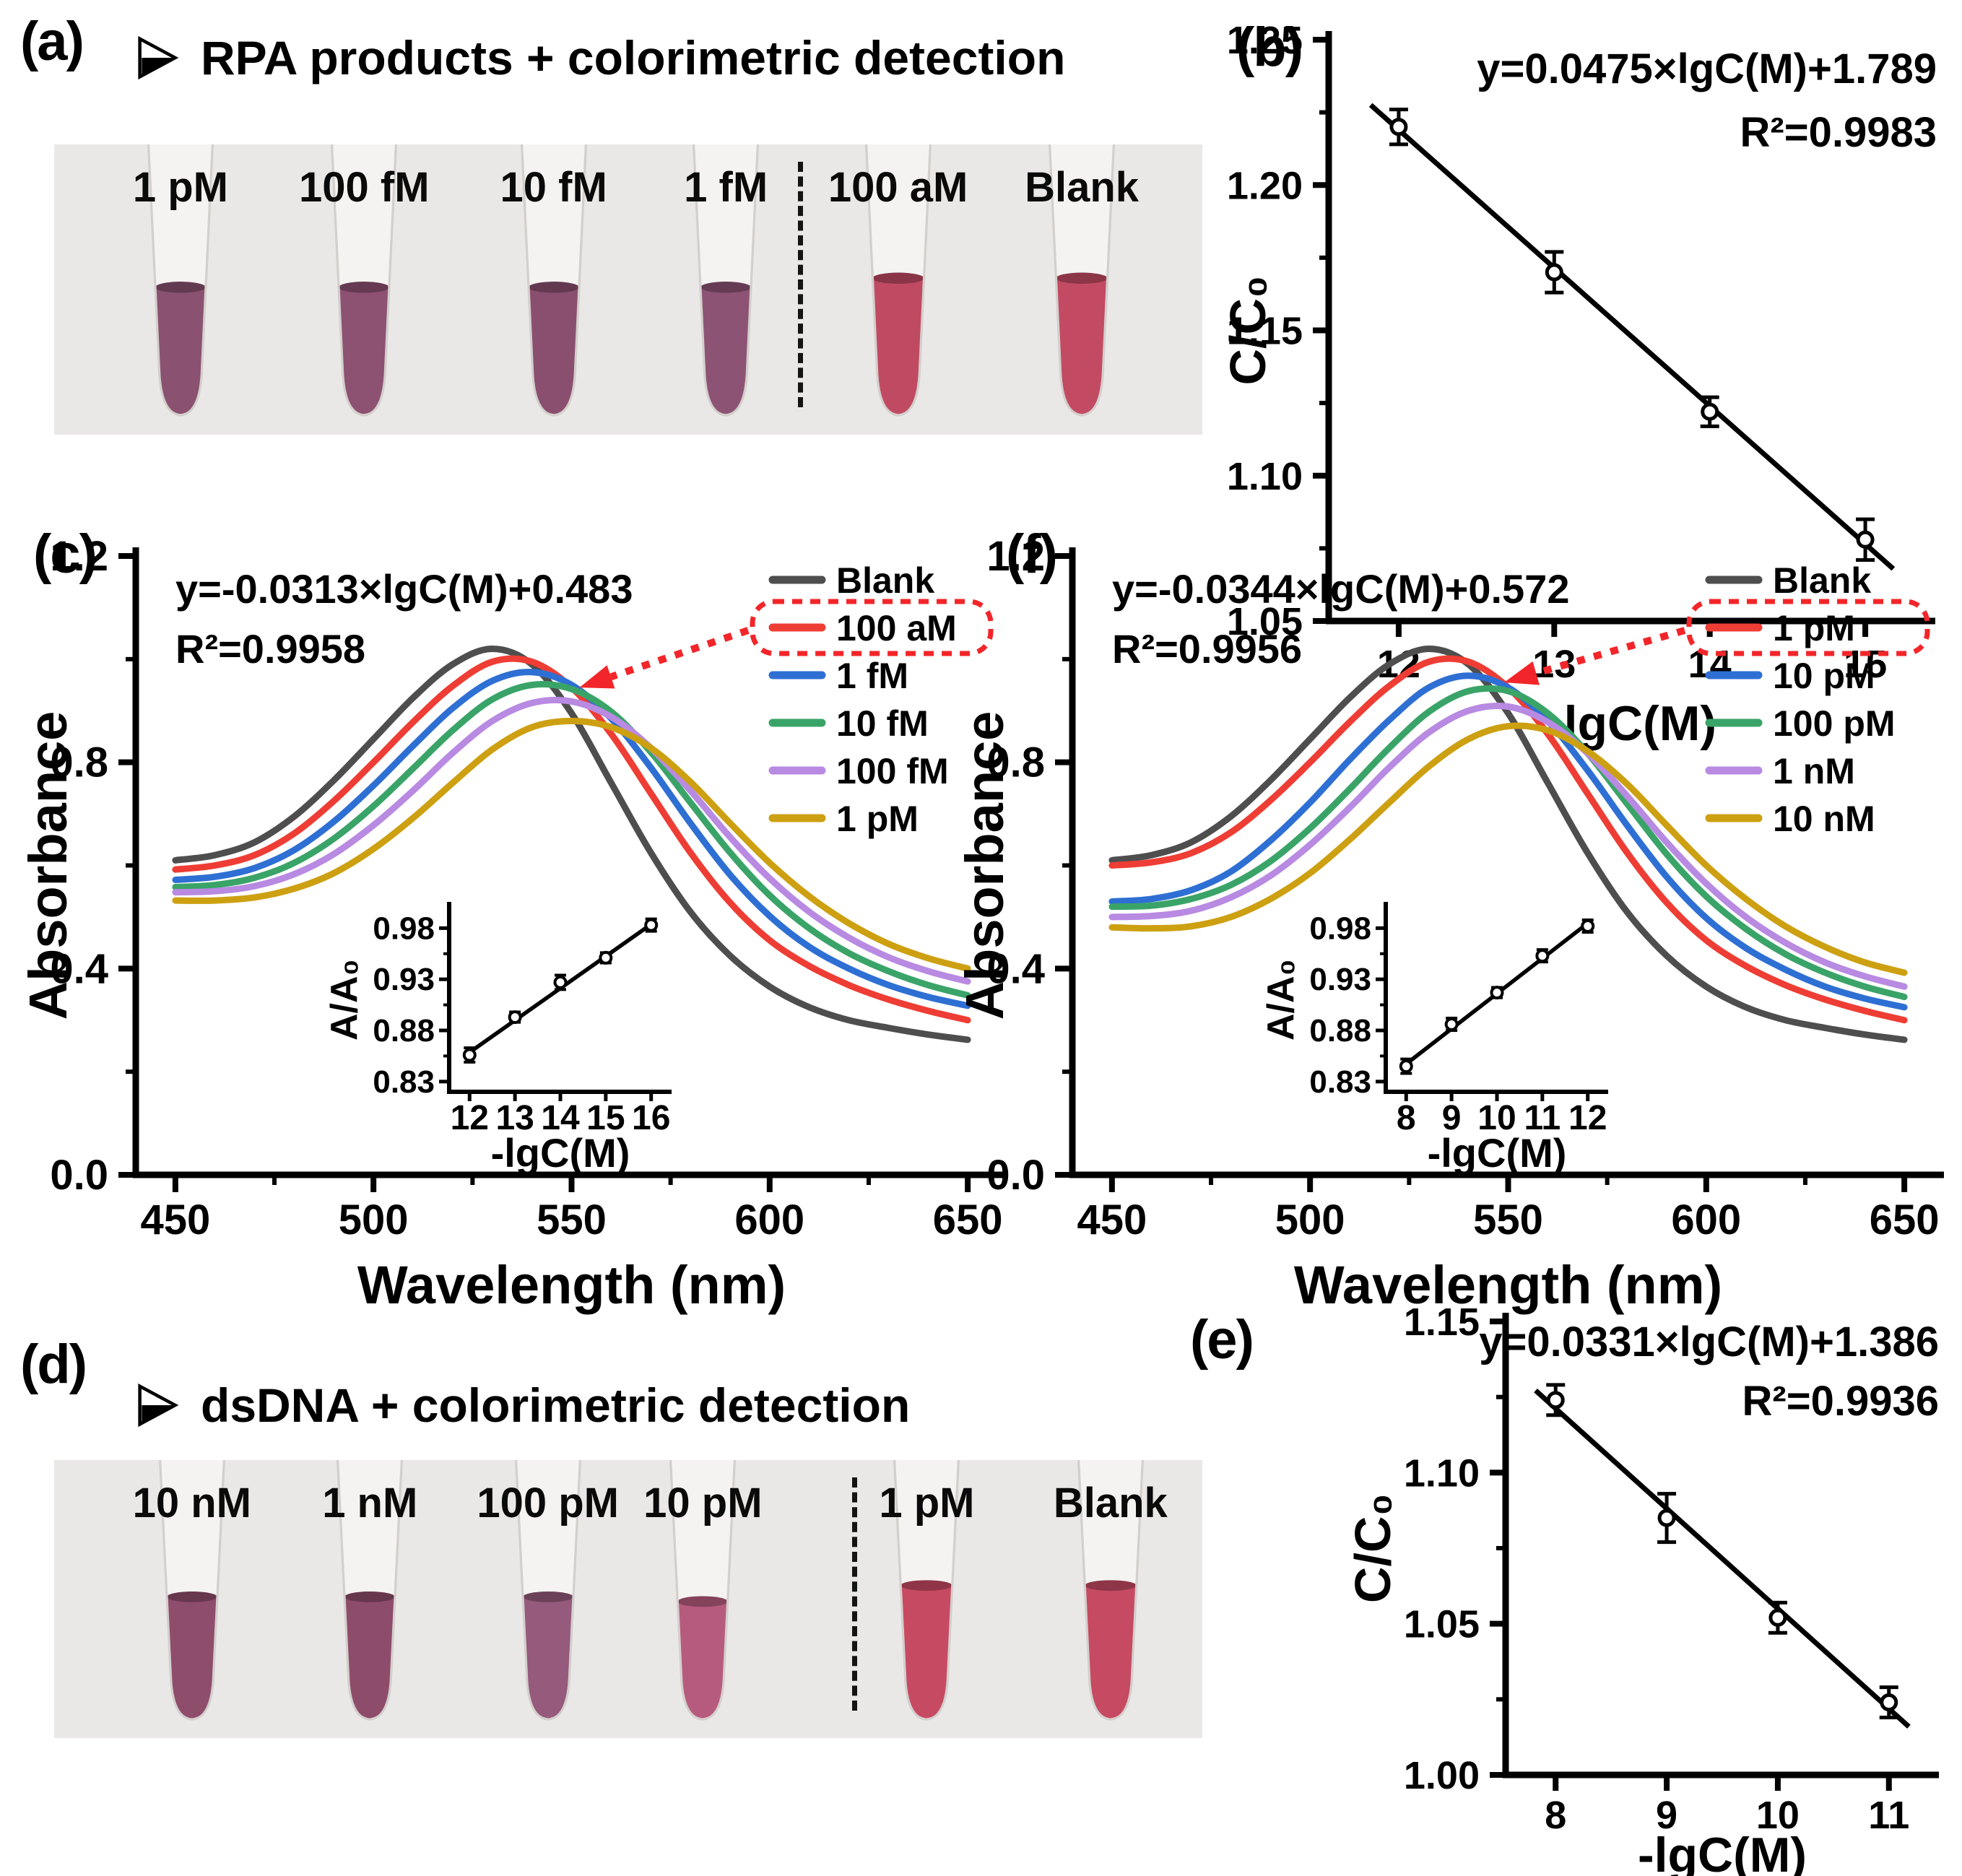 Image resolution: width=1962 pixels, height=1876 pixels. What do you see at coordinates (1442, 1322) in the screenshot?
I see `y-tick-label: 1.15` at bounding box center [1442, 1322].